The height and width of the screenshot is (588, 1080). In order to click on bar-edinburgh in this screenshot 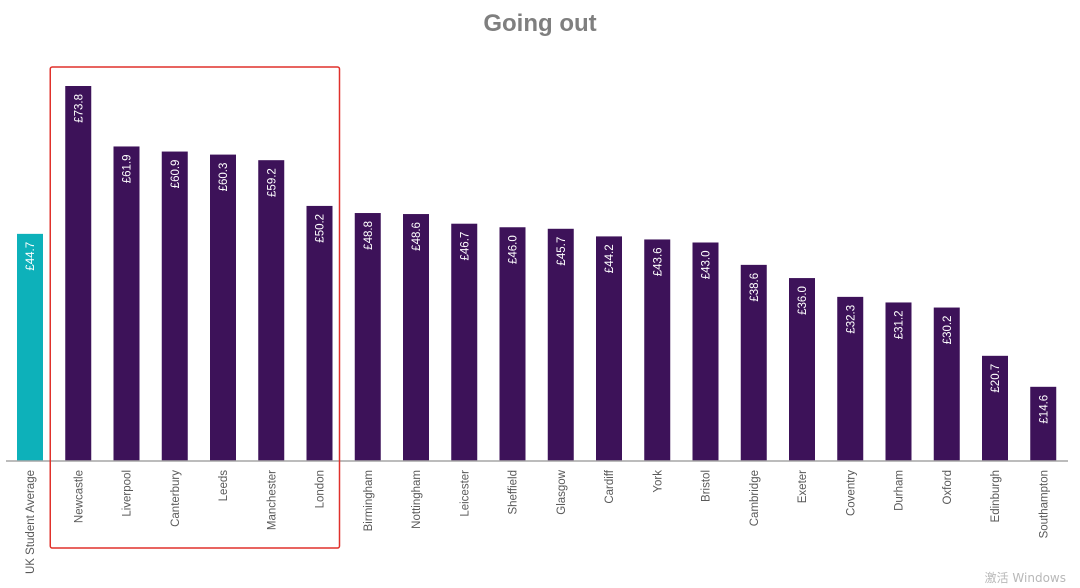, I will do `click(995, 408)`.